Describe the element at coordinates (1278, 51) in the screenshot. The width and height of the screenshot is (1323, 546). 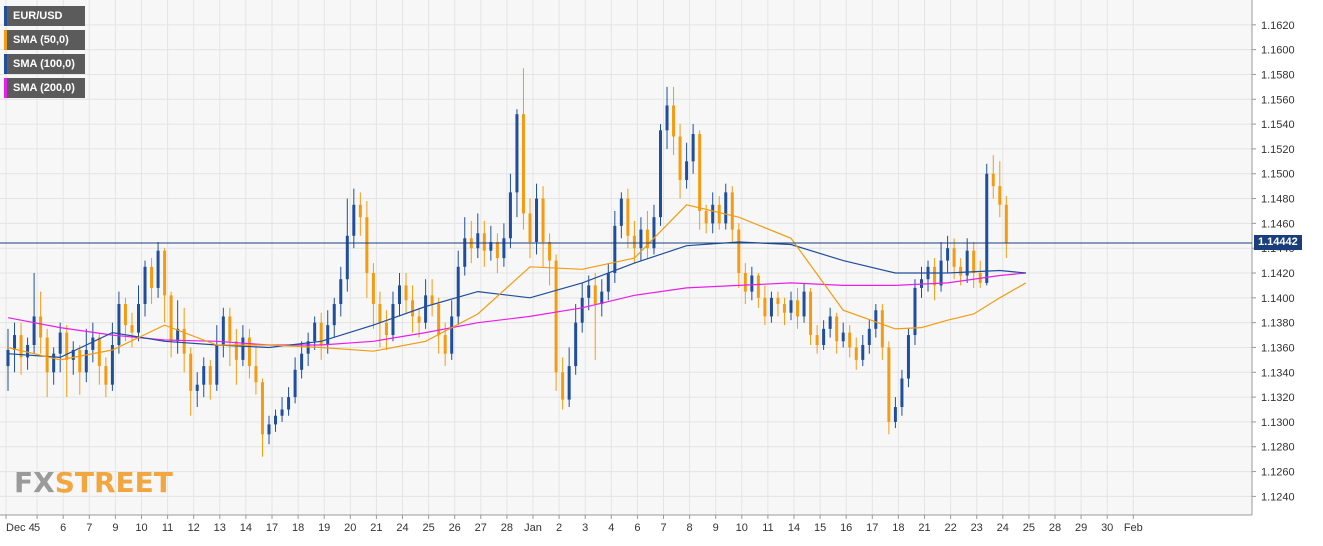
I see `y-tick-label: 1.1600` at that location.